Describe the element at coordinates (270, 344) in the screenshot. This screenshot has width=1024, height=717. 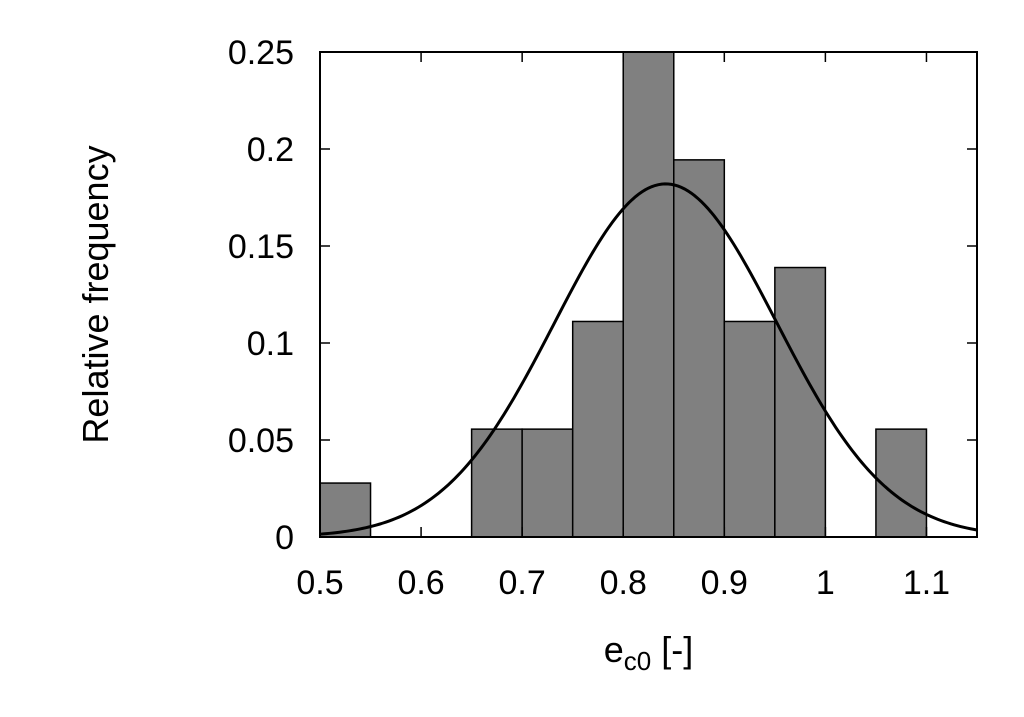
I see `y-tick-label: 0.1` at that location.